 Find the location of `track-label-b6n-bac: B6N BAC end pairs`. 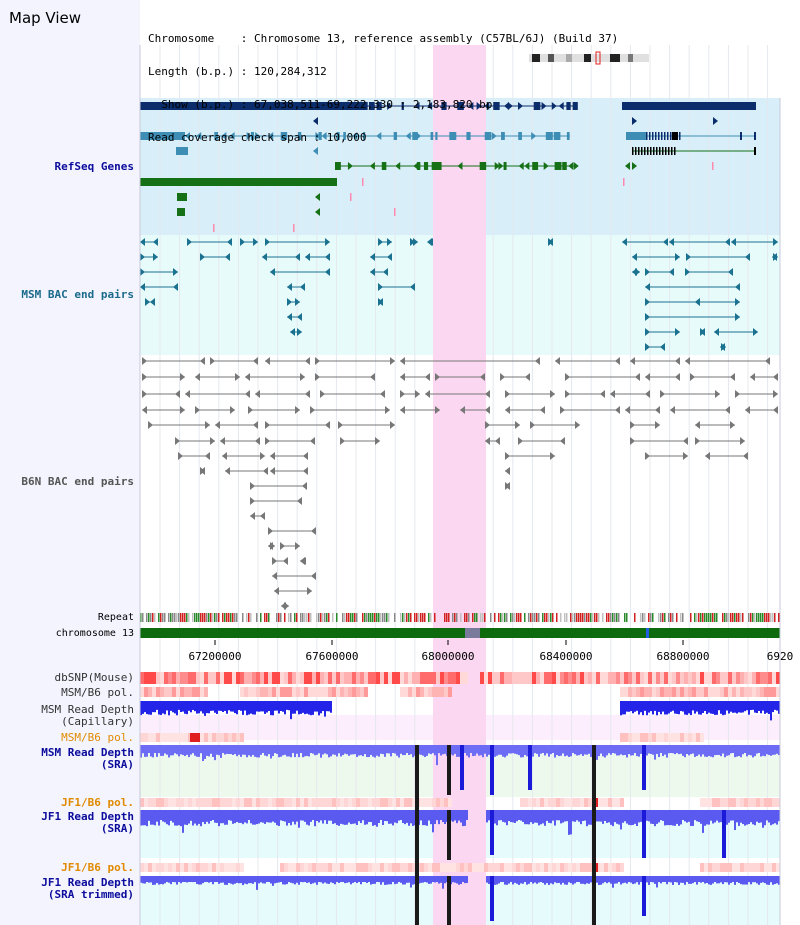

track-label-b6n-bac: B6N BAC end pairs is located at coordinates (77, 481).